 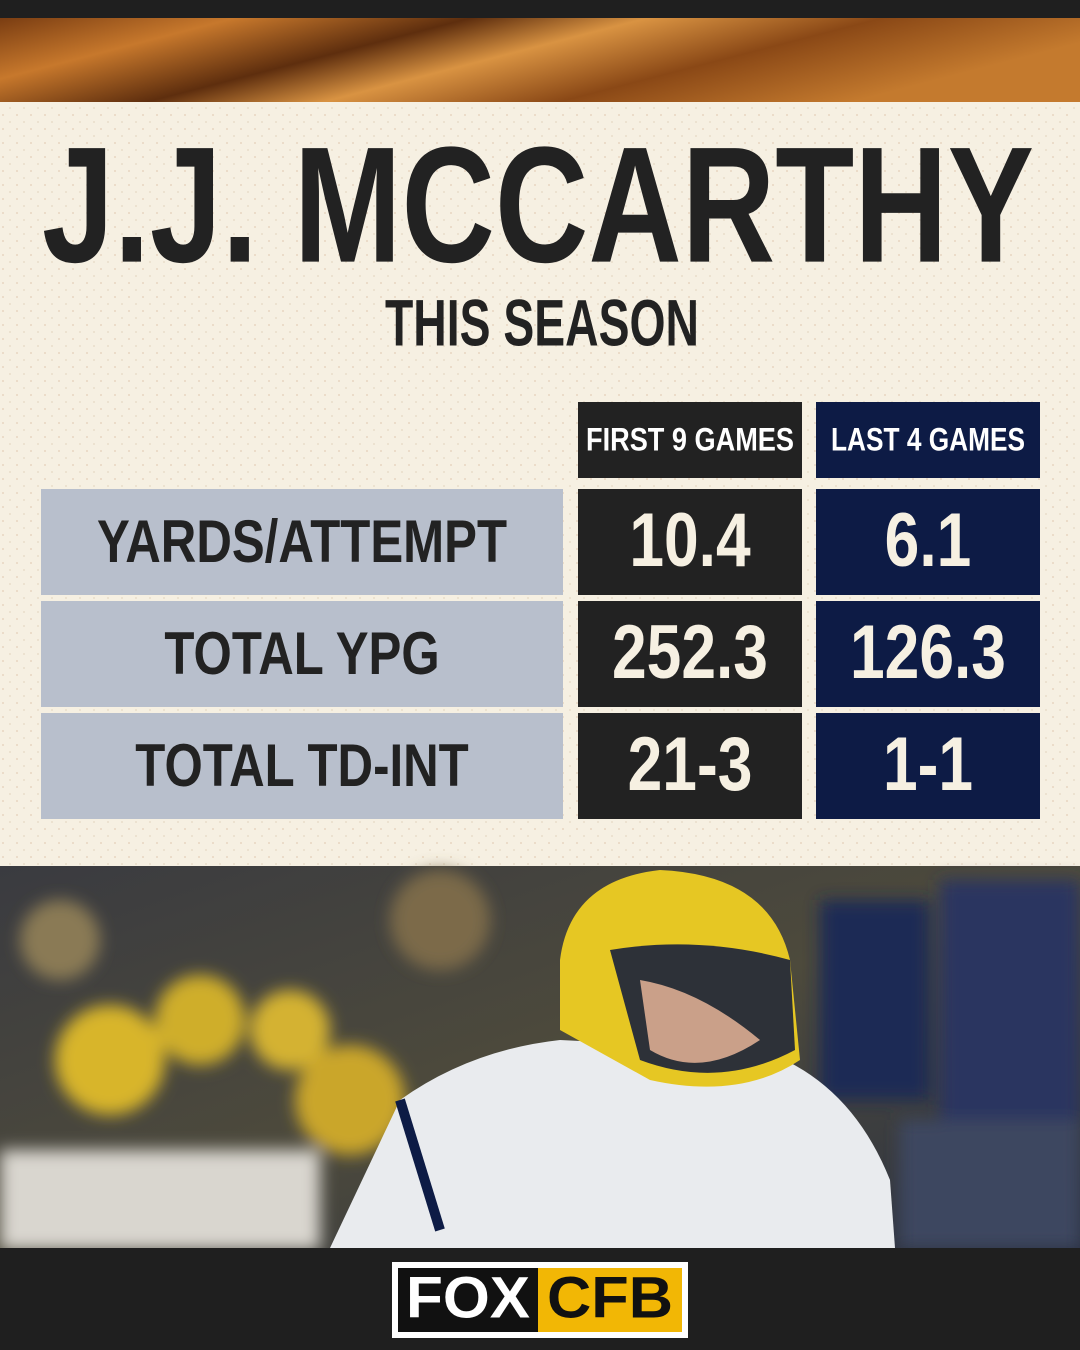 I want to click on subtitle: THIS SEASON, so click(x=542, y=322).